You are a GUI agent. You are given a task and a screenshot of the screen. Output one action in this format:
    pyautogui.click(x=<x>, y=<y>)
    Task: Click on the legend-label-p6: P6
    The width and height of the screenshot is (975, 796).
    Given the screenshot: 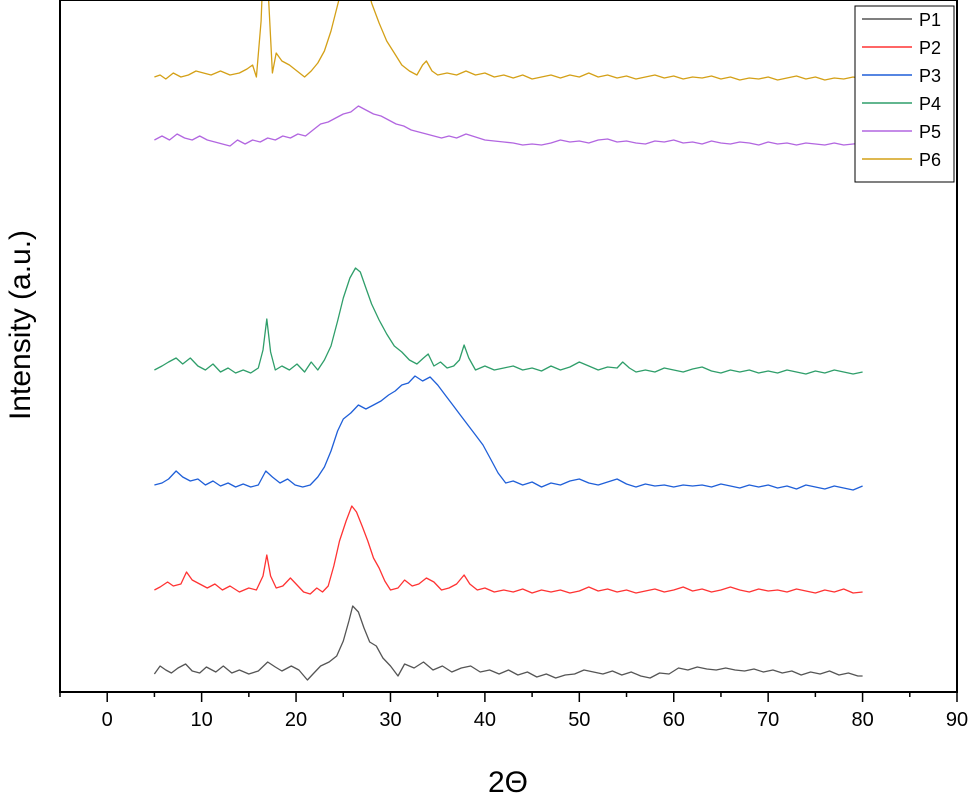 What is the action you would take?
    pyautogui.click(x=930, y=160)
    